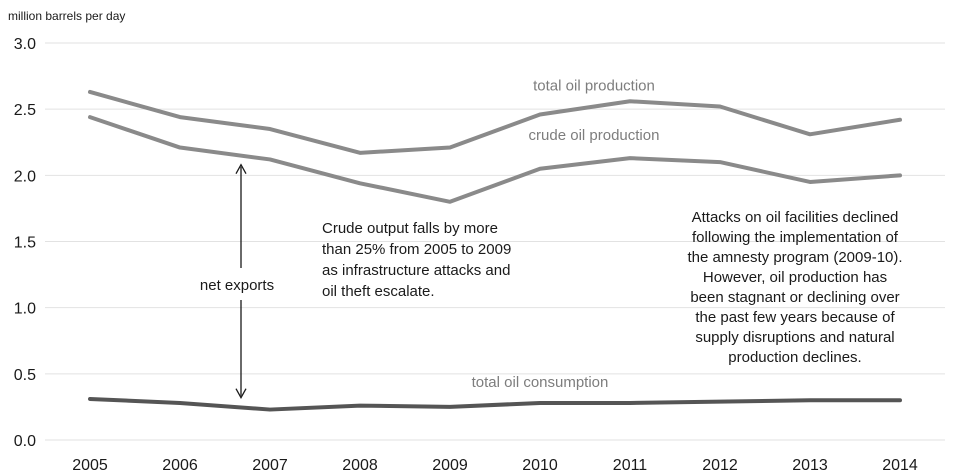  I want to click on annotation-line: production declines., so click(794, 357).